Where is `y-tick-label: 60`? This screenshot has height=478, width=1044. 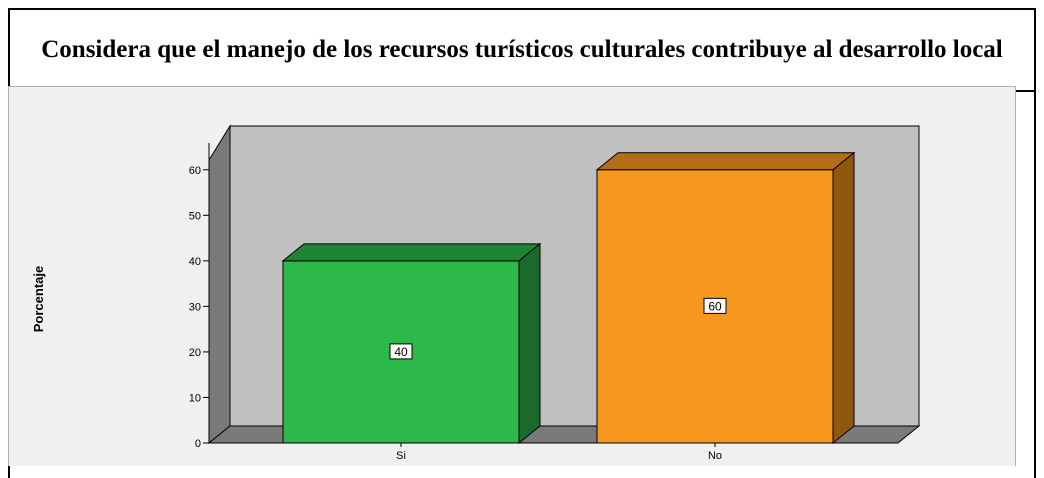
y-tick-label: 60 is located at coordinates (195, 171).